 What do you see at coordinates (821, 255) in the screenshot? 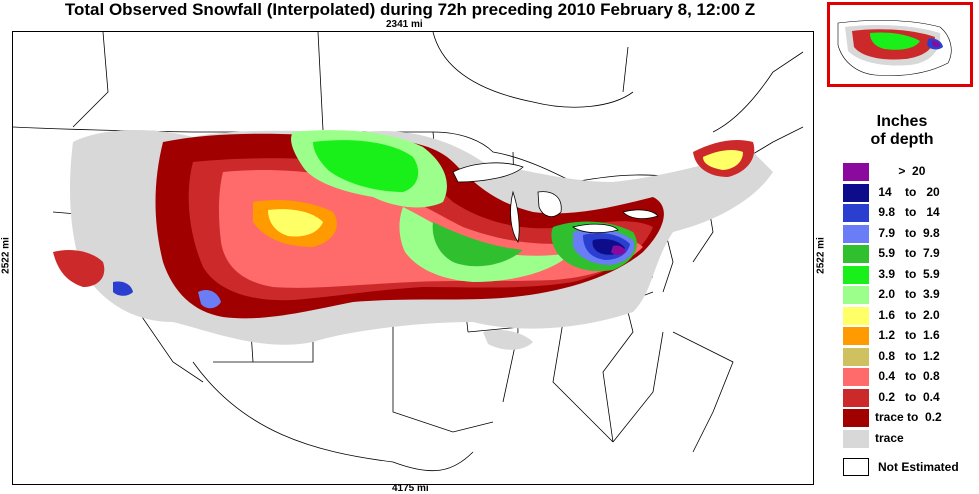
I see `scale-right-label: 2522 mi` at bounding box center [821, 255].